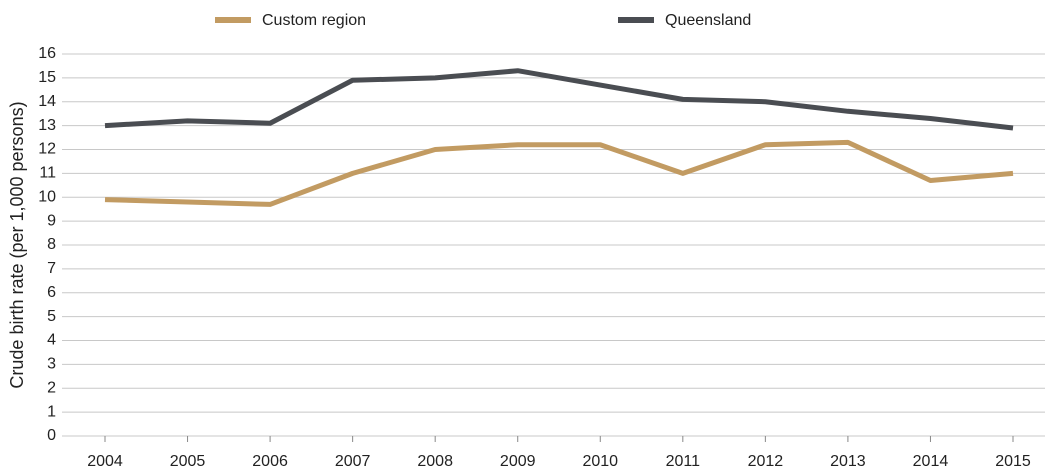 This screenshot has height=473, width=1045. I want to click on y-tick-label: 3, so click(51, 364).